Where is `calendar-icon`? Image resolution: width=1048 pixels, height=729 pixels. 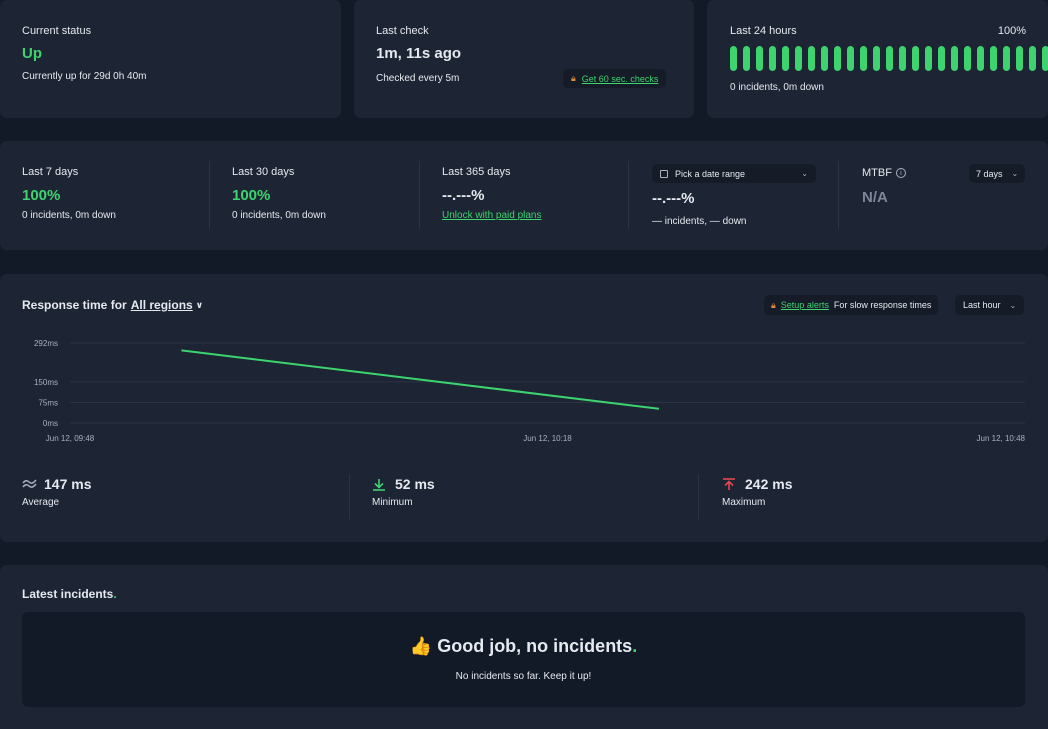
calendar-icon is located at coordinates (664, 173).